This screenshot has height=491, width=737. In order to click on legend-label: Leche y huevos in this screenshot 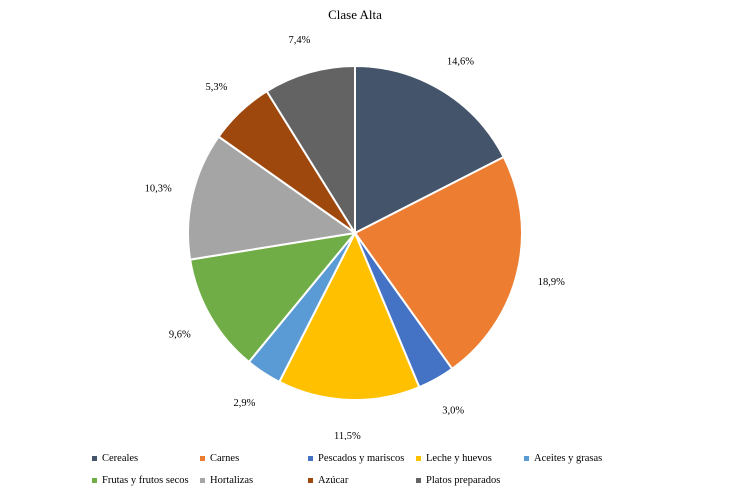, I will do `click(459, 458)`.